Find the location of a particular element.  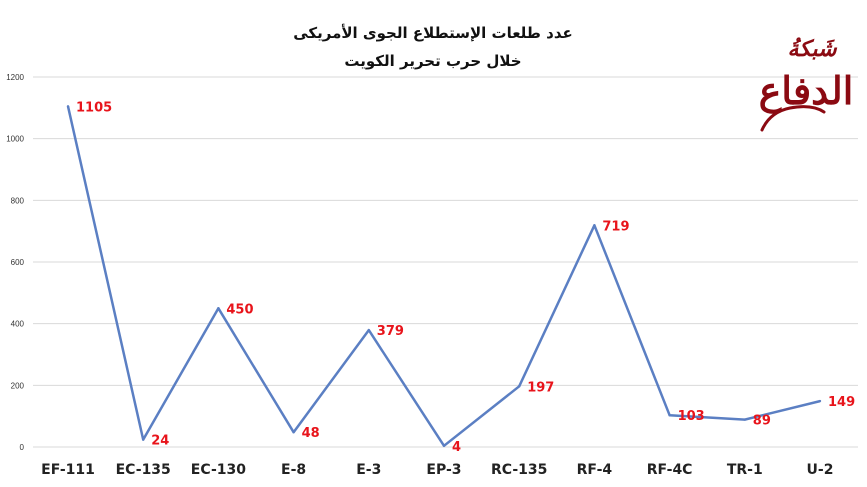

watermark-logo: شَبكةُ الدفاع is located at coordinates (806, 84).